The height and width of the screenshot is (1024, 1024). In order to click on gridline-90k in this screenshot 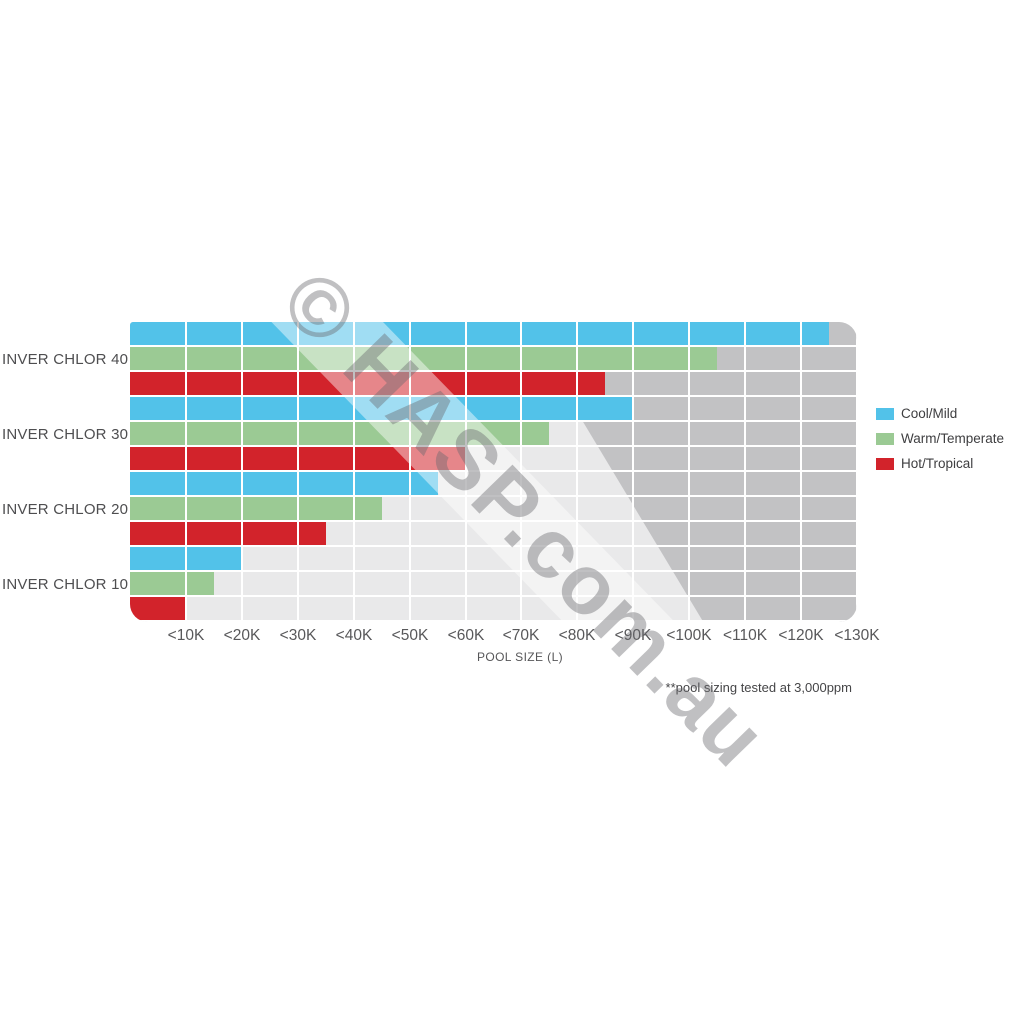, I will do `click(633, 472)`.